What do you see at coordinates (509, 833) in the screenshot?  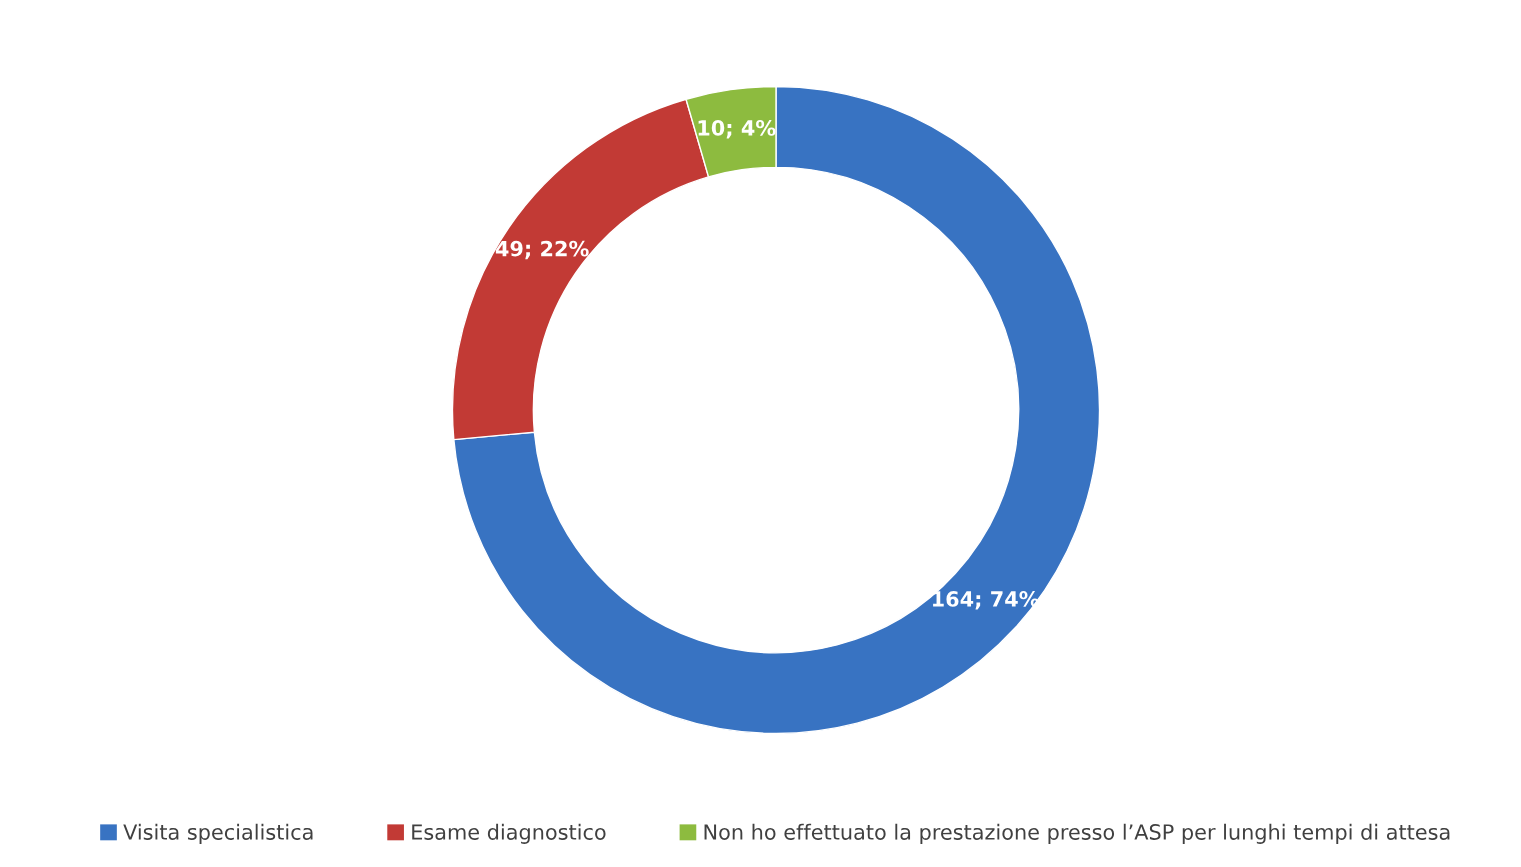 I see `legend-label: Esame diagnostico` at bounding box center [509, 833].